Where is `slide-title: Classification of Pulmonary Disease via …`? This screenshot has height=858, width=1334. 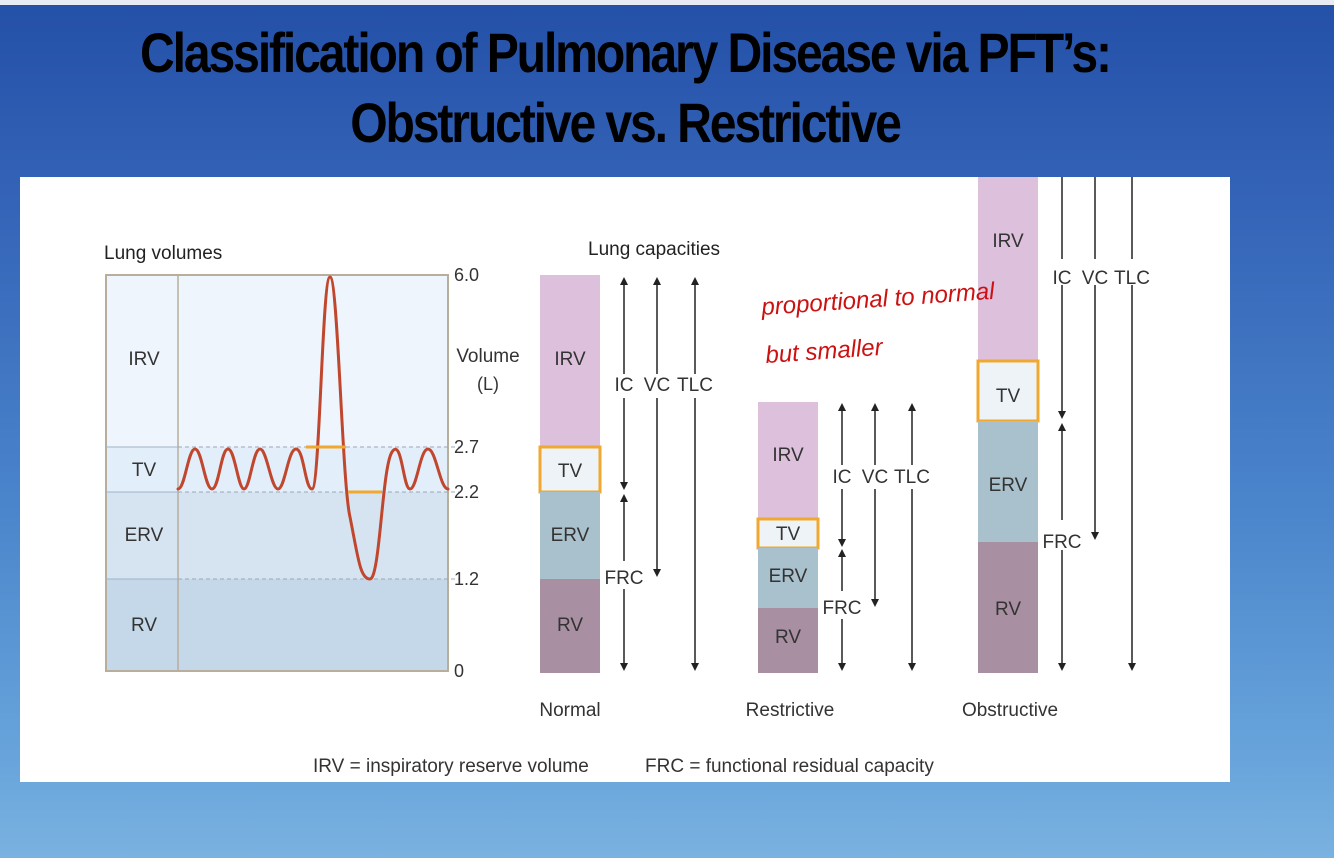
slide-title: Classification of Pulmonary Disease via … is located at coordinates (625, 88).